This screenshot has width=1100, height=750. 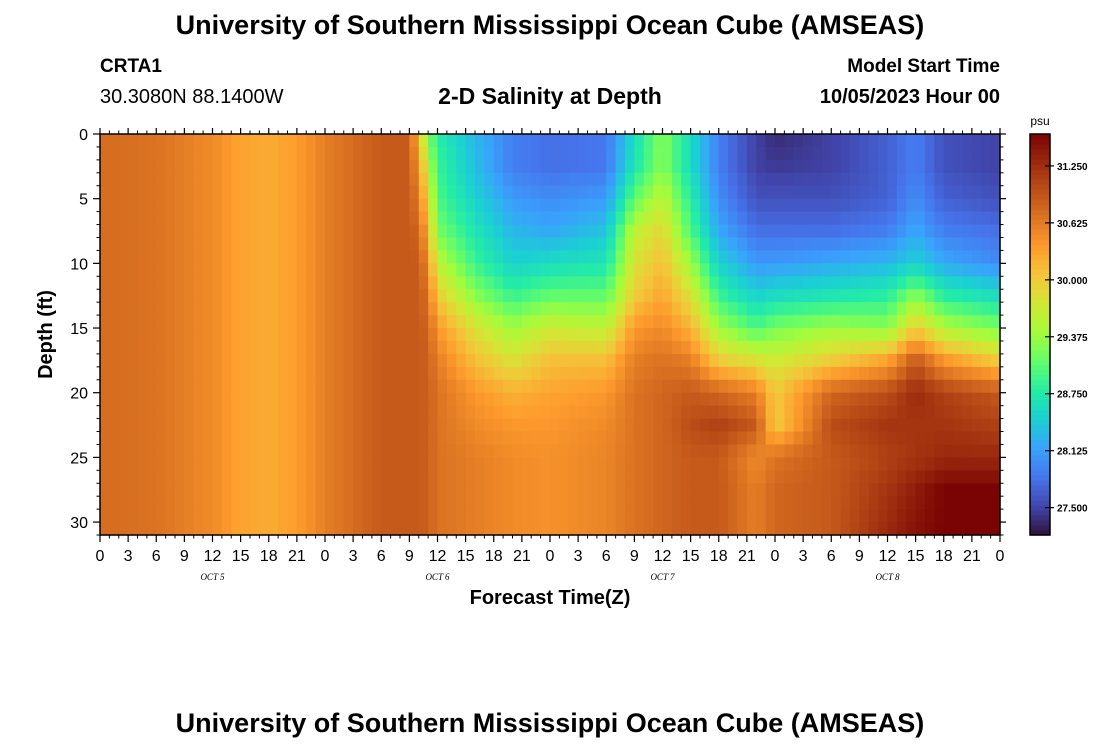 What do you see at coordinates (79, 264) in the screenshot?
I see `y-tick-label: 10` at bounding box center [79, 264].